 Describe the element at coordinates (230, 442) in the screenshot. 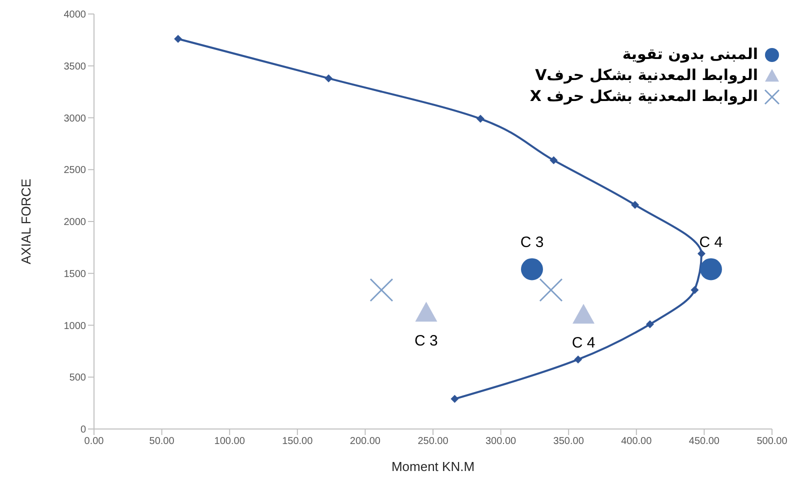

I see `x-tick-label: 100.00` at that location.